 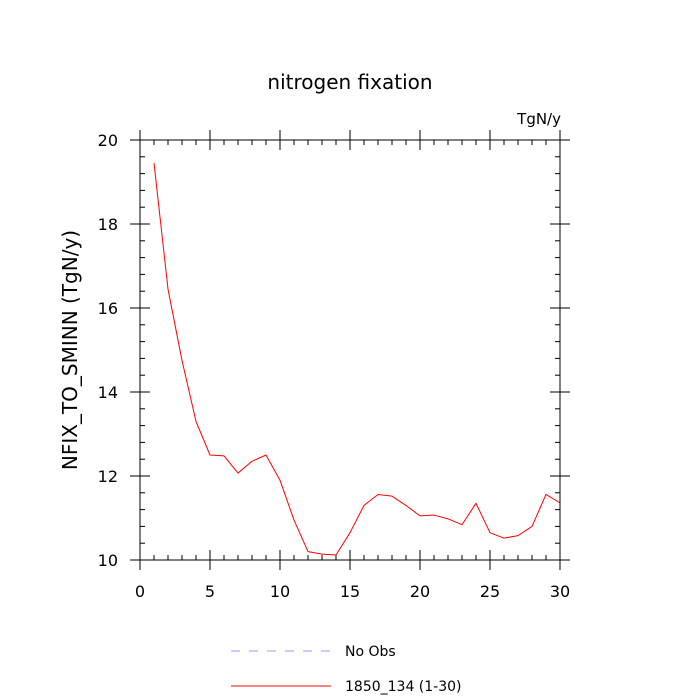 What do you see at coordinates (210, 591) in the screenshot?
I see `x-tick-label: 5` at bounding box center [210, 591].